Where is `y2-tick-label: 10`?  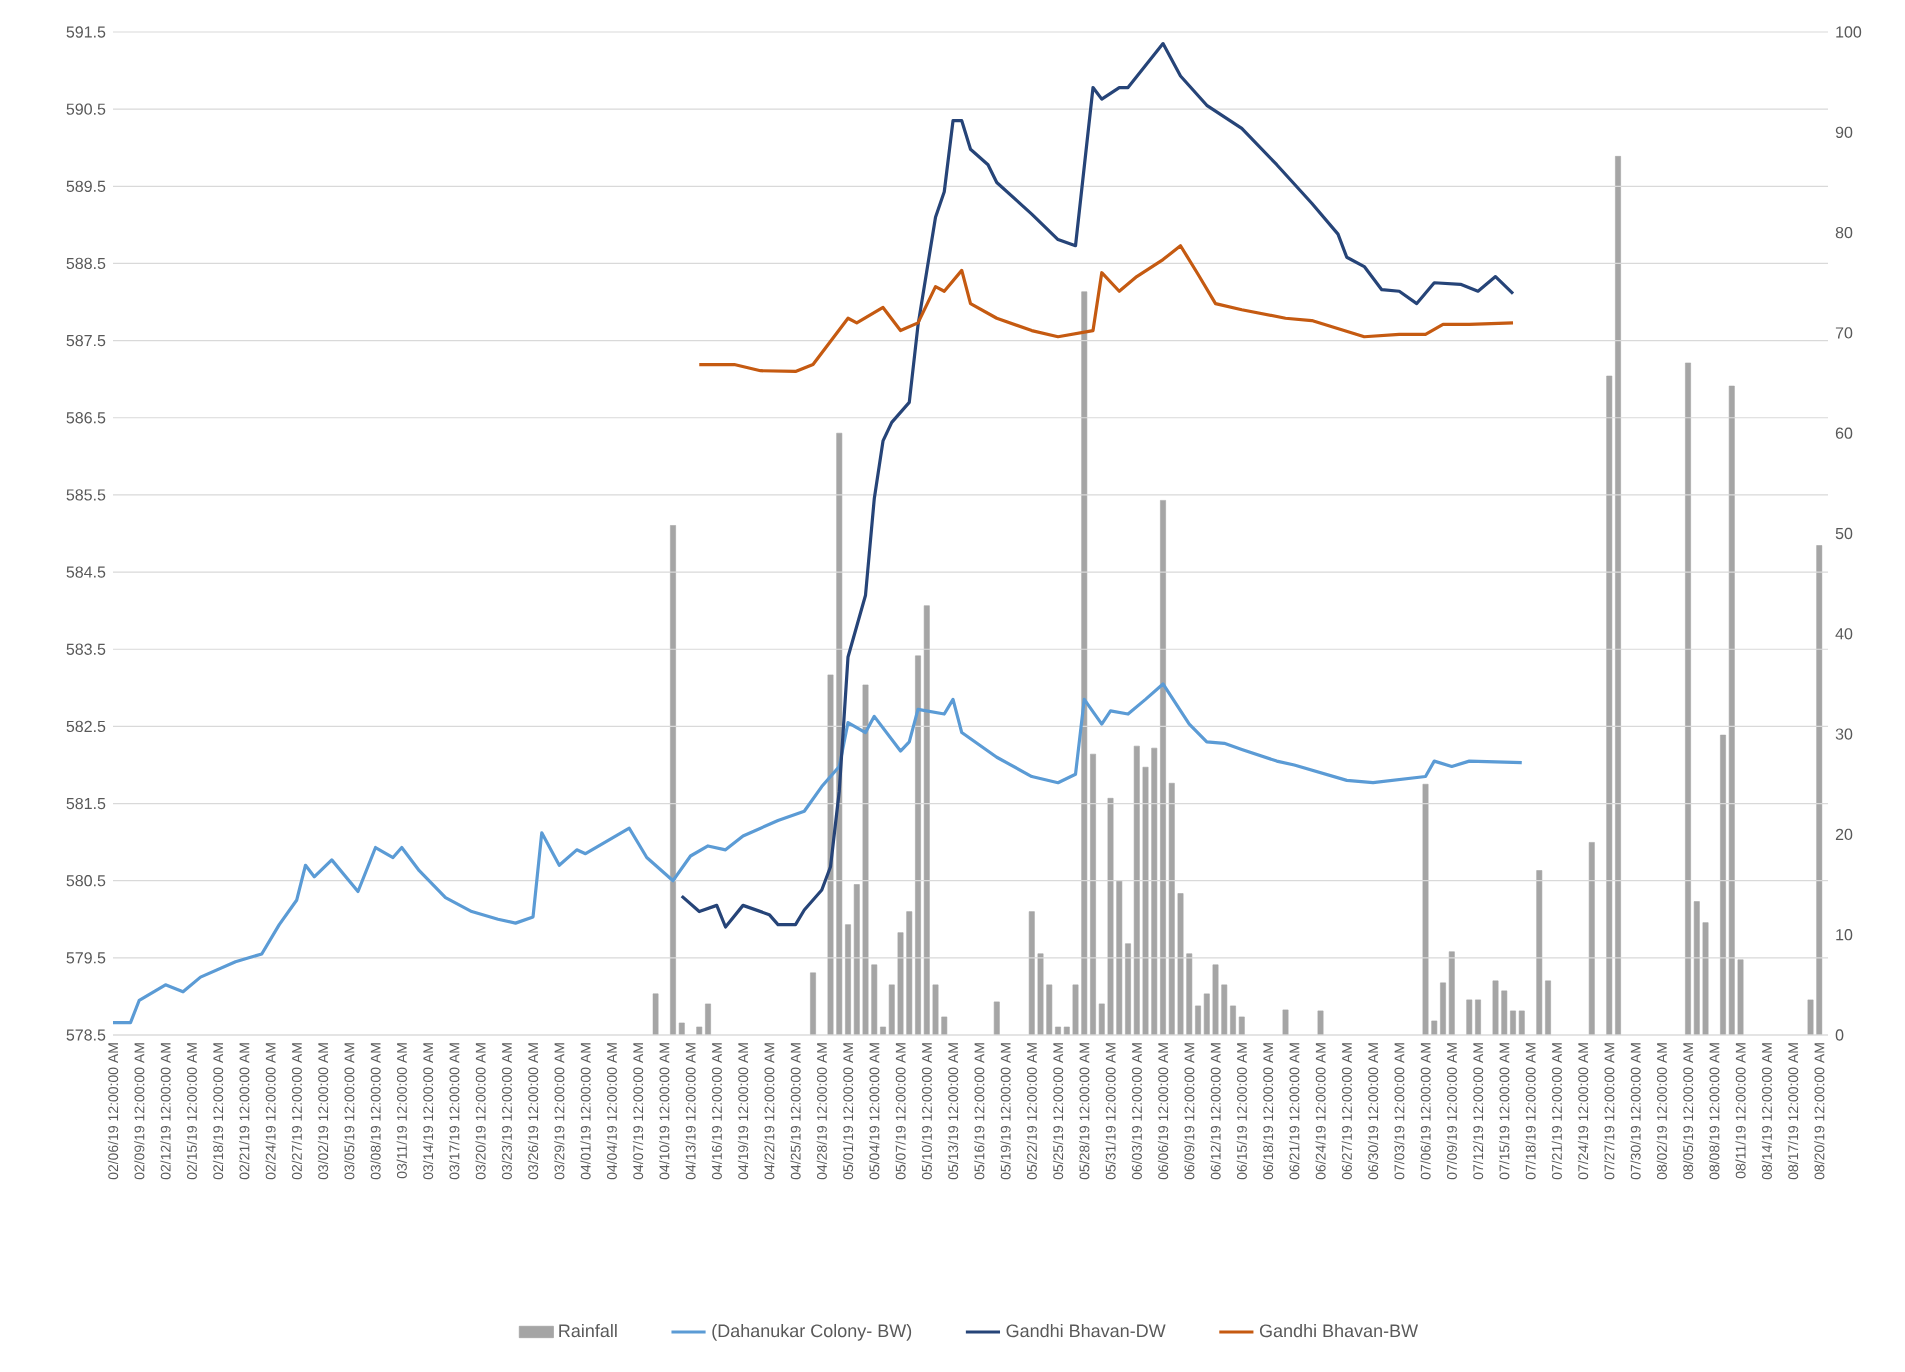
y2-tick-label: 10 is located at coordinates (1844, 935).